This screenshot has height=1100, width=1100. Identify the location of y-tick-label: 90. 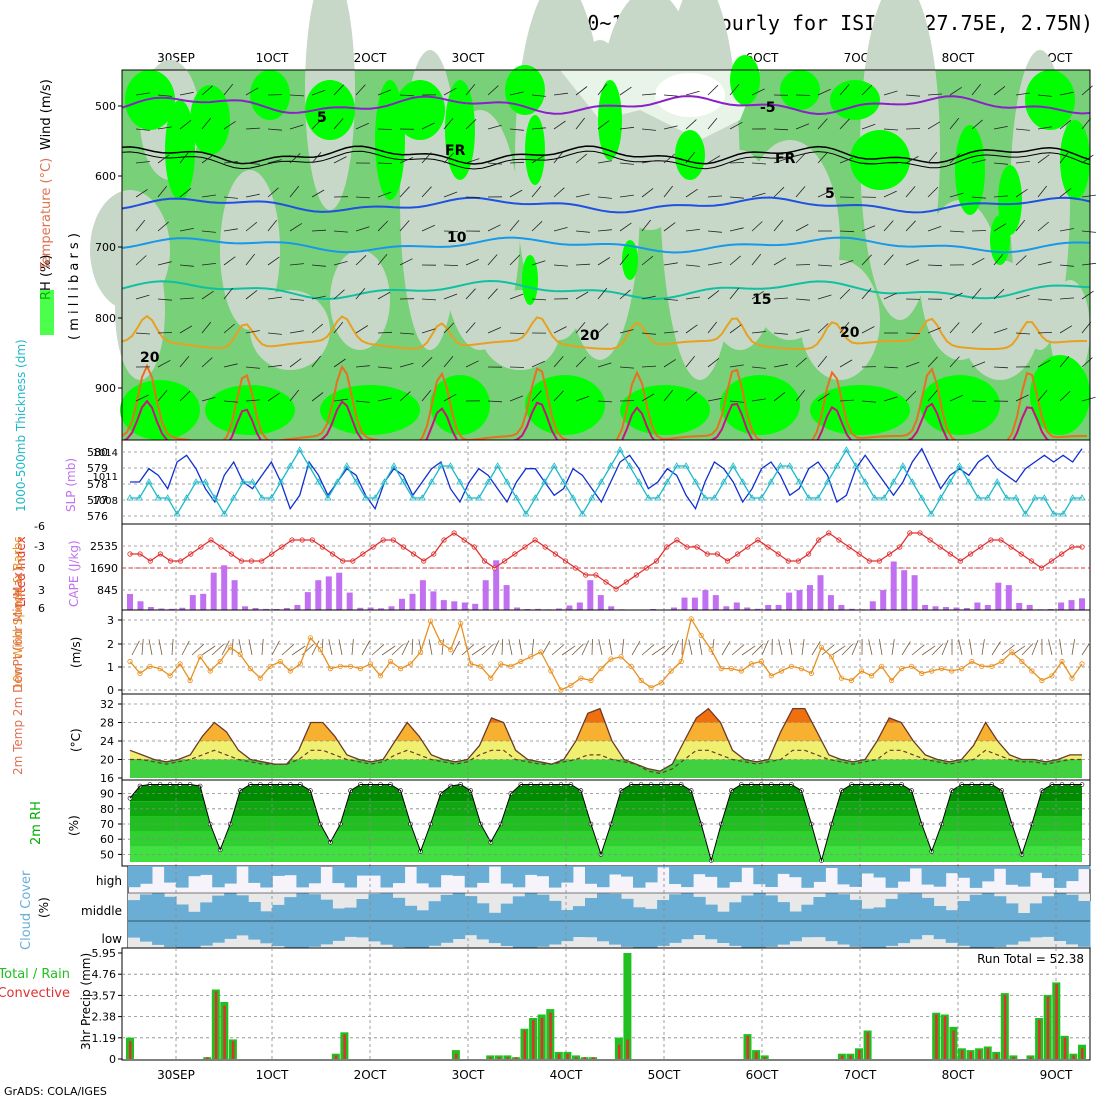
(107, 794).